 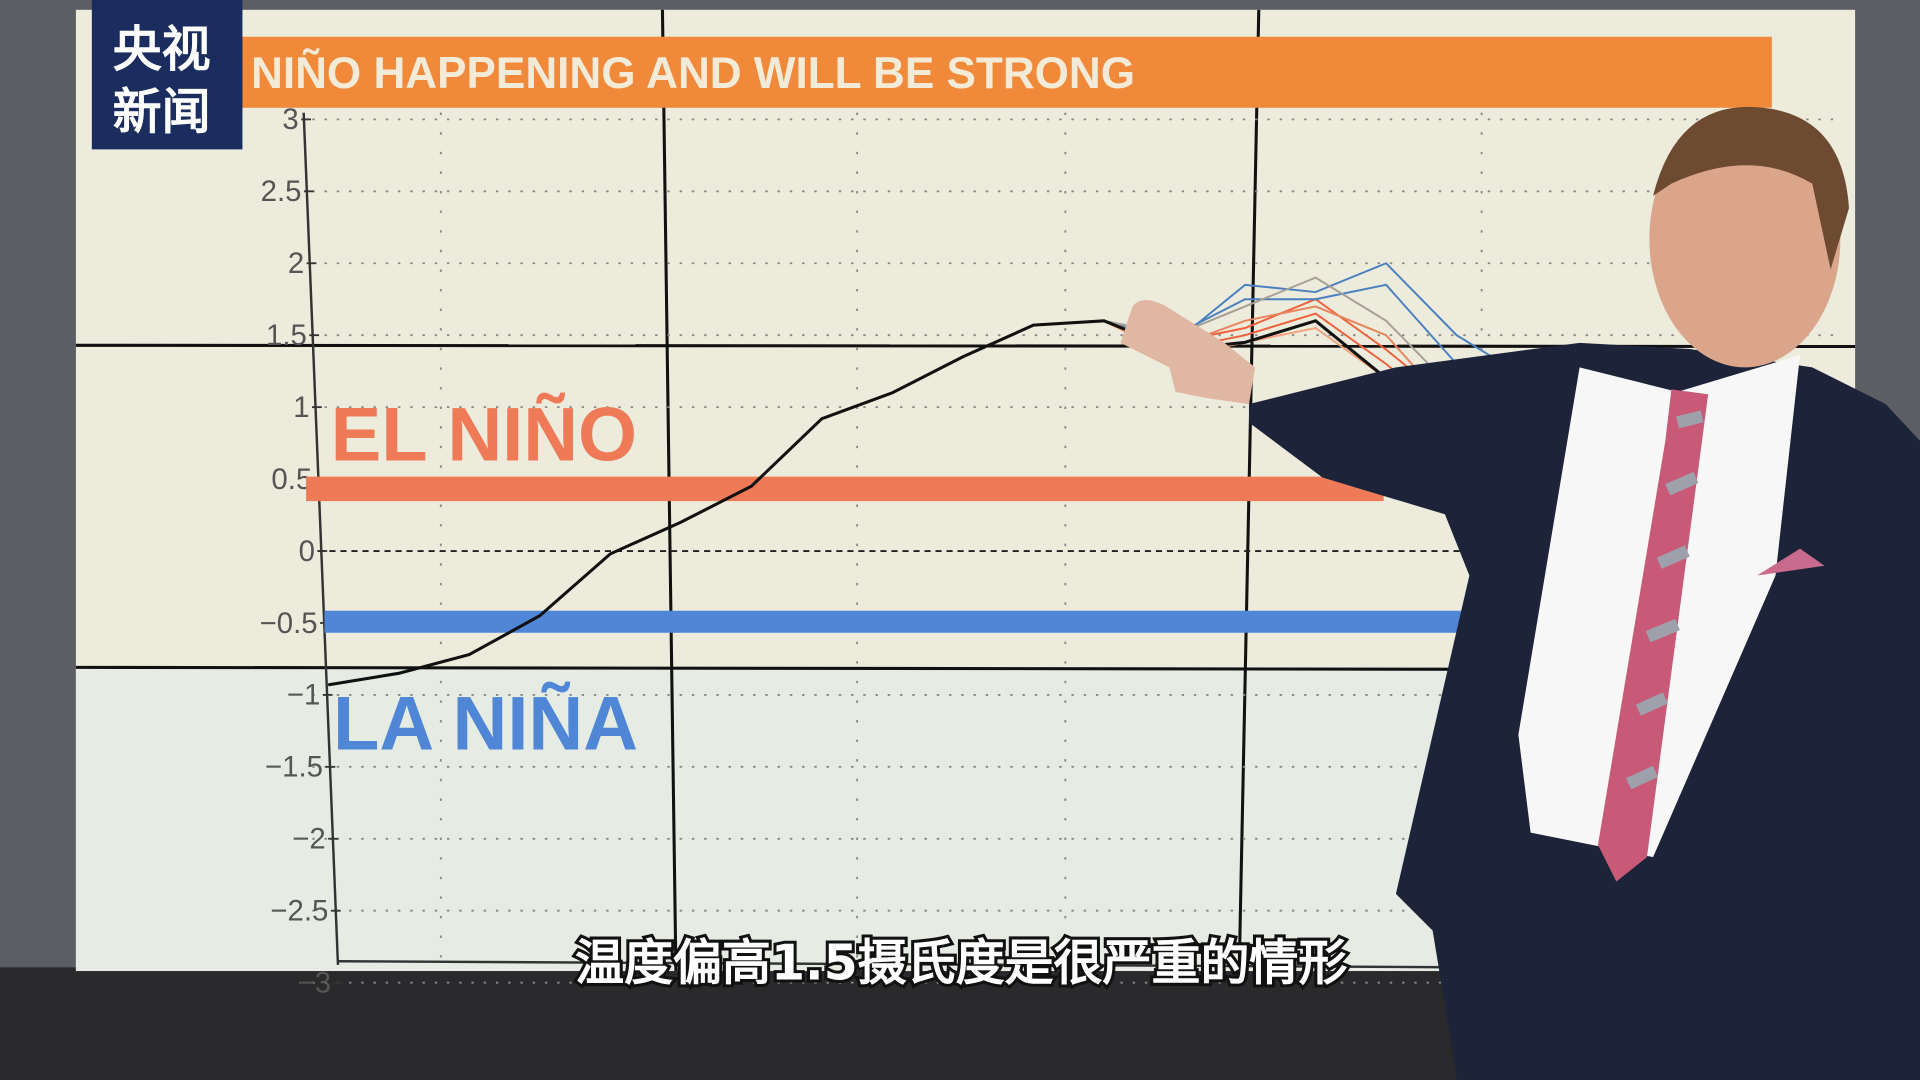 What do you see at coordinates (304, 695) in the screenshot?
I see `y-tick-label: −1` at bounding box center [304, 695].